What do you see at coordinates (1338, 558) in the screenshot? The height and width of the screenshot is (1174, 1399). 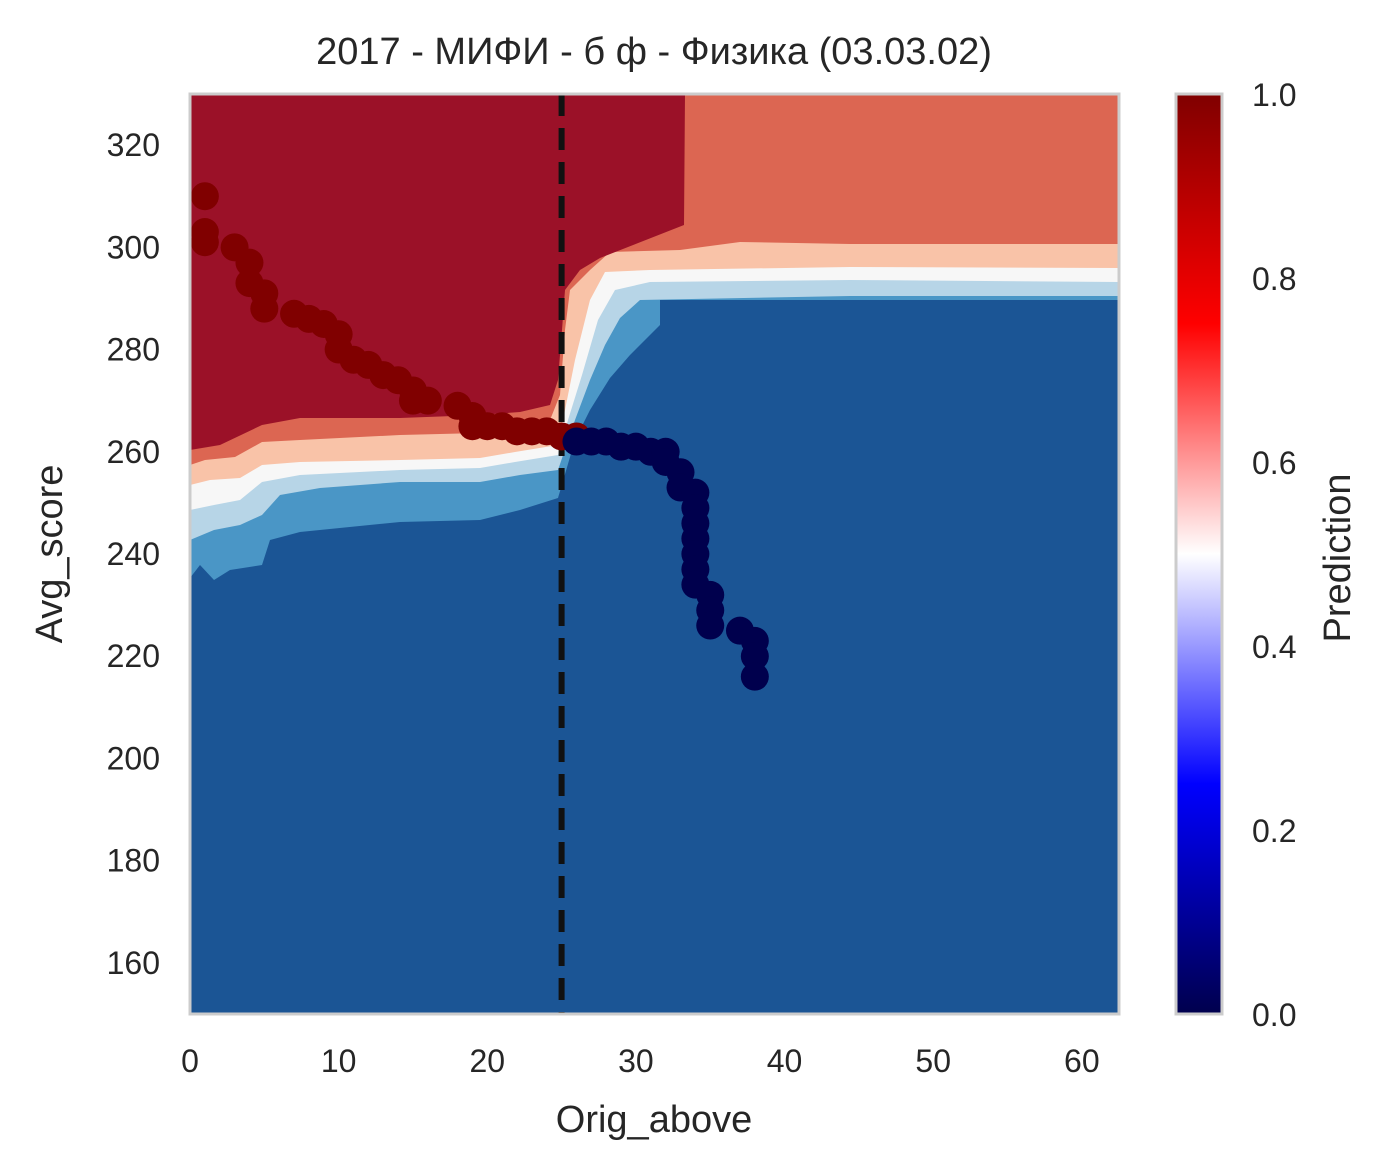 I see `colorbar-label: Prediction` at bounding box center [1338, 558].